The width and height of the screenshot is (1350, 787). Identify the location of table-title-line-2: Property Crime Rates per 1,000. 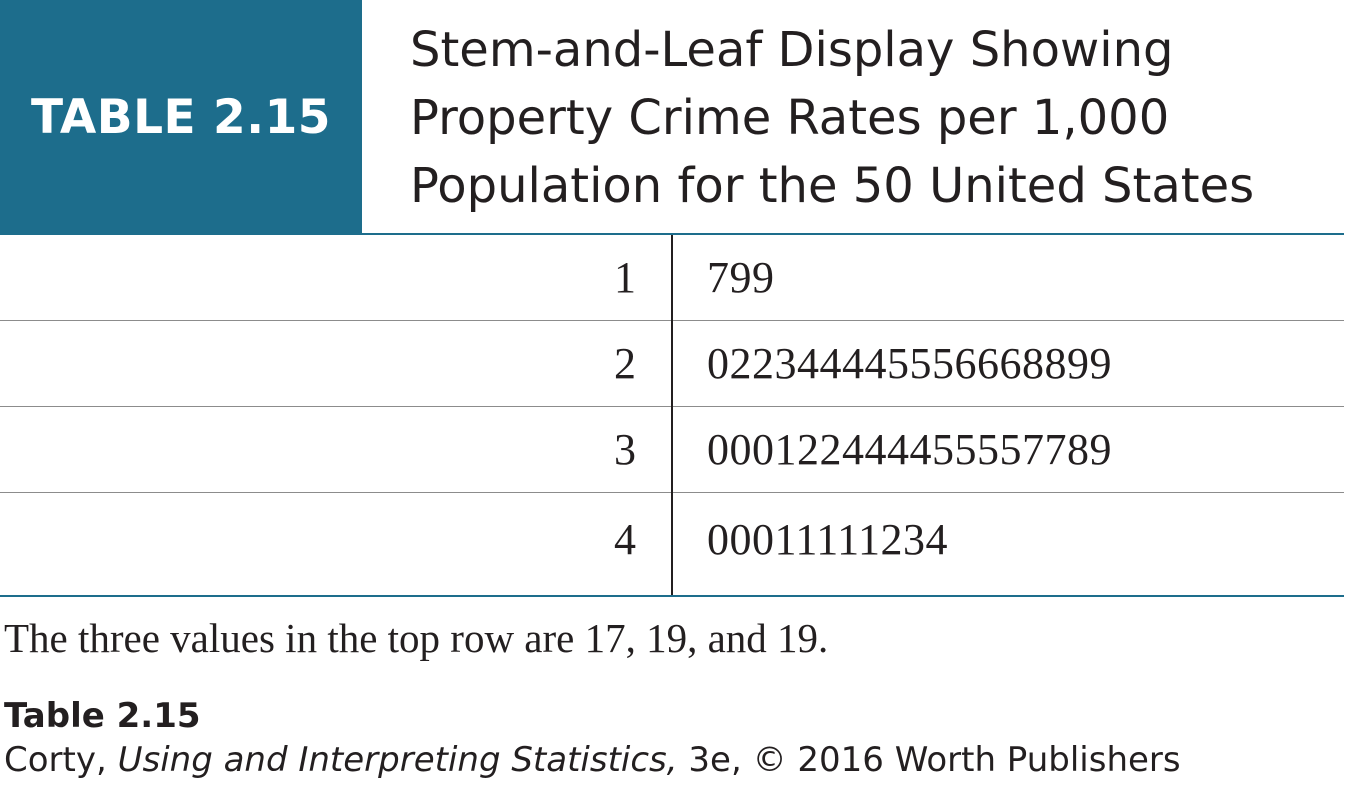
(790, 118).